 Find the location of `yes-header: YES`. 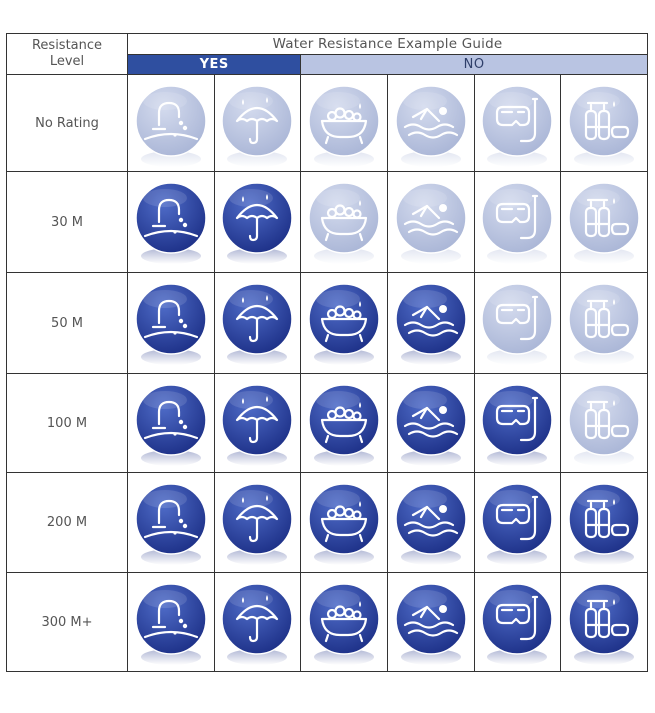

yes-header: YES is located at coordinates (214, 64).